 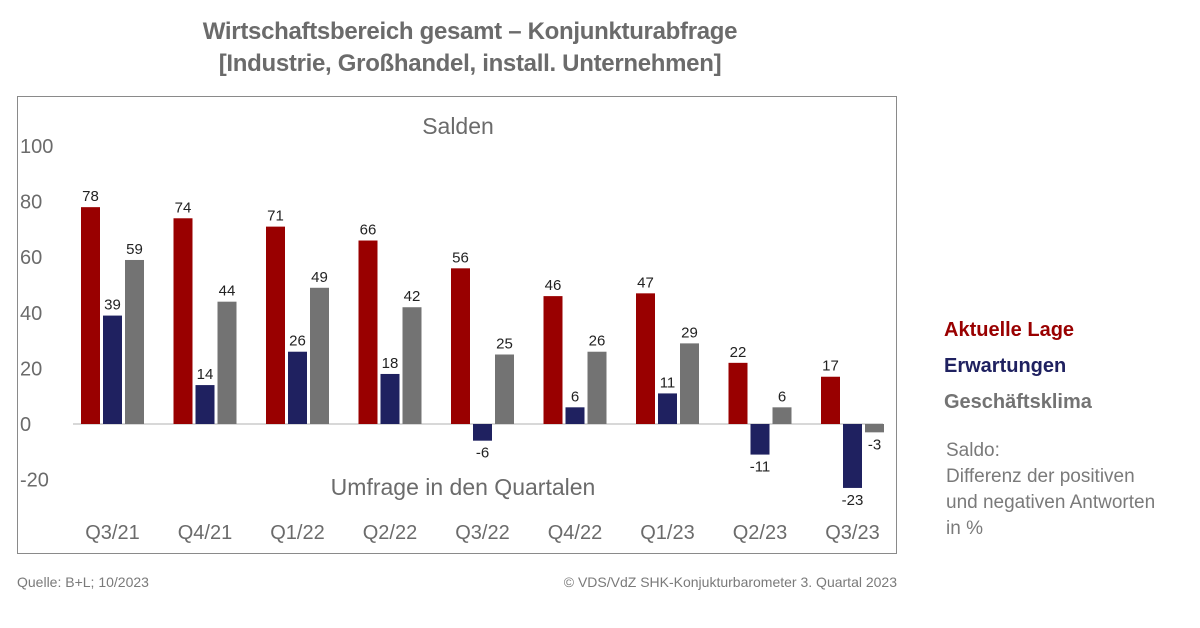 What do you see at coordinates (368, 230) in the screenshot?
I see `data-label: 66` at bounding box center [368, 230].